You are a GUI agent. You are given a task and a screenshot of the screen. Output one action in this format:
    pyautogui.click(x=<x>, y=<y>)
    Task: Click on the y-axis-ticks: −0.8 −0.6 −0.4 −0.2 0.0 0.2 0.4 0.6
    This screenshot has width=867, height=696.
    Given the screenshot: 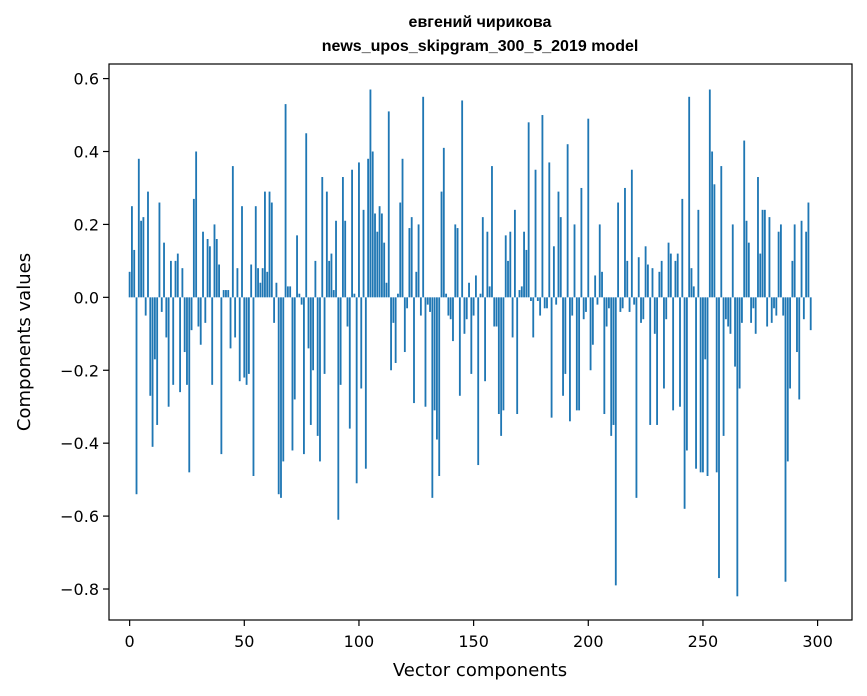 What is the action you would take?
    pyautogui.click(x=84, y=334)
    